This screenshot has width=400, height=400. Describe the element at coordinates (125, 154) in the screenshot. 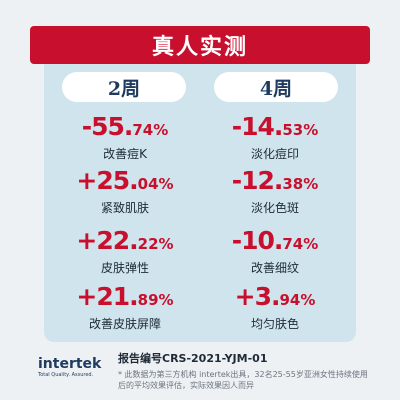

I see `stat-label: 改善痘K` at that location.